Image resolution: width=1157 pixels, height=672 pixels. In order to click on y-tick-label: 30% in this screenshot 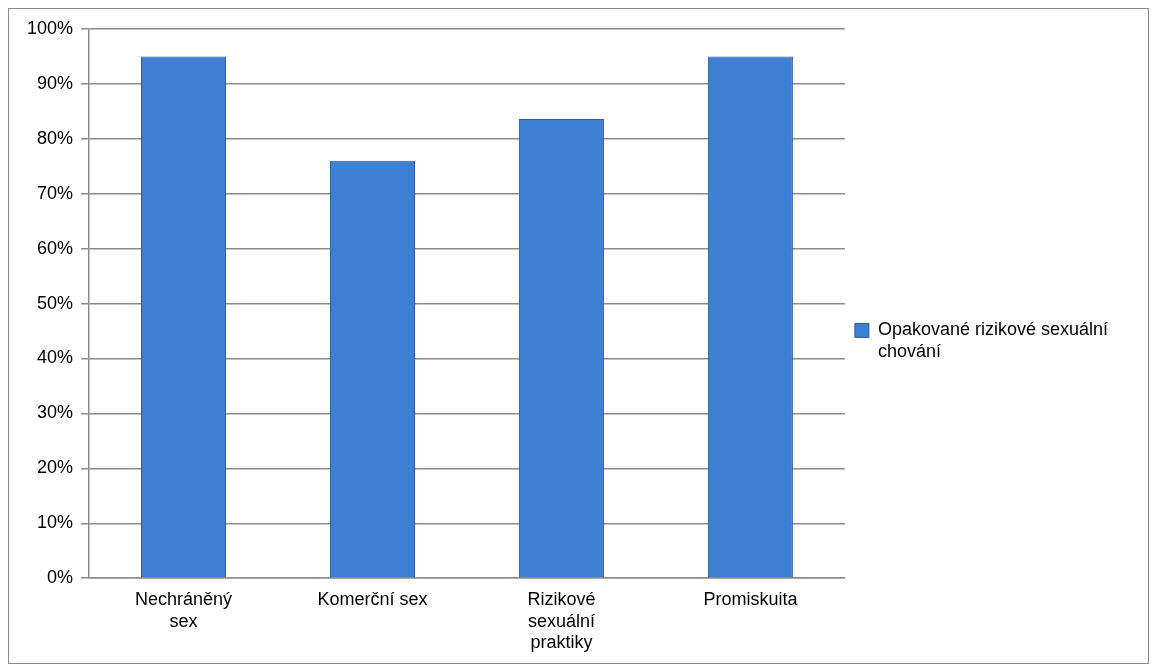, I will do `click(55, 412)`.